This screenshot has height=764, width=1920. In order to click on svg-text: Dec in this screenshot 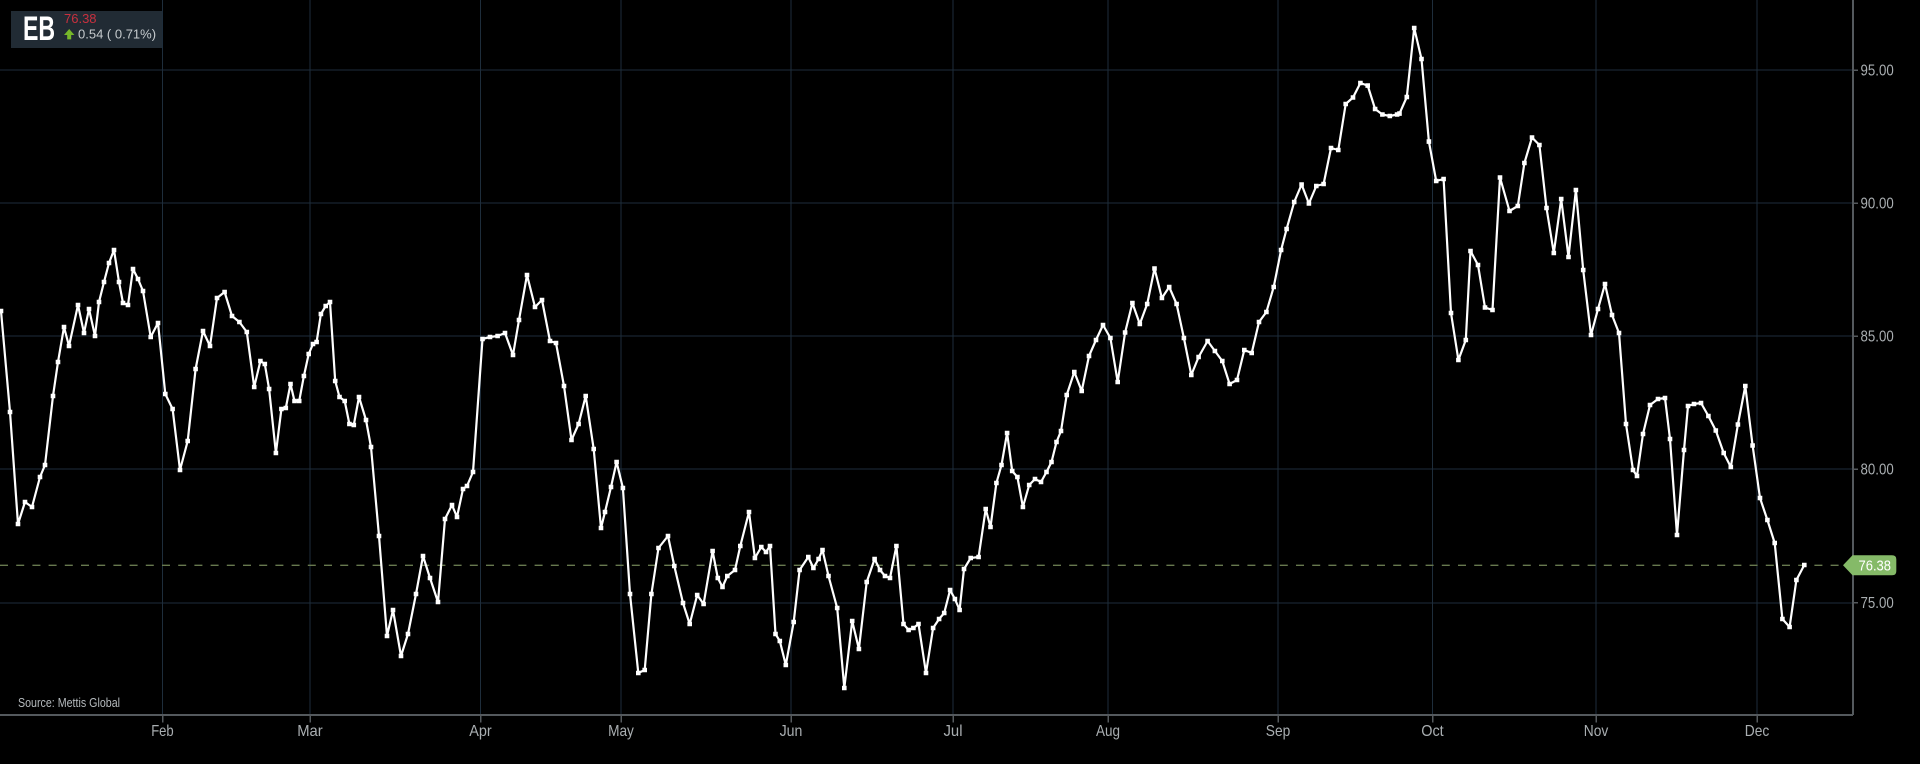, I will do `click(1757, 731)`.